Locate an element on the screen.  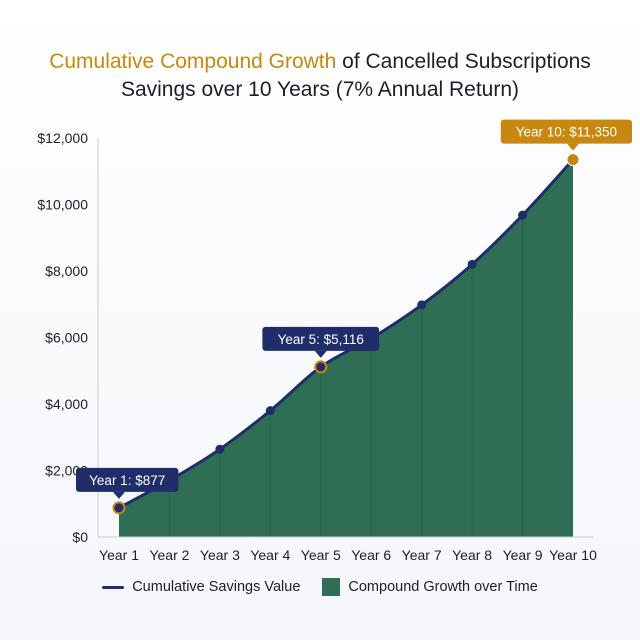
callout-label: Year 10: $11,350 is located at coordinates (566, 132).